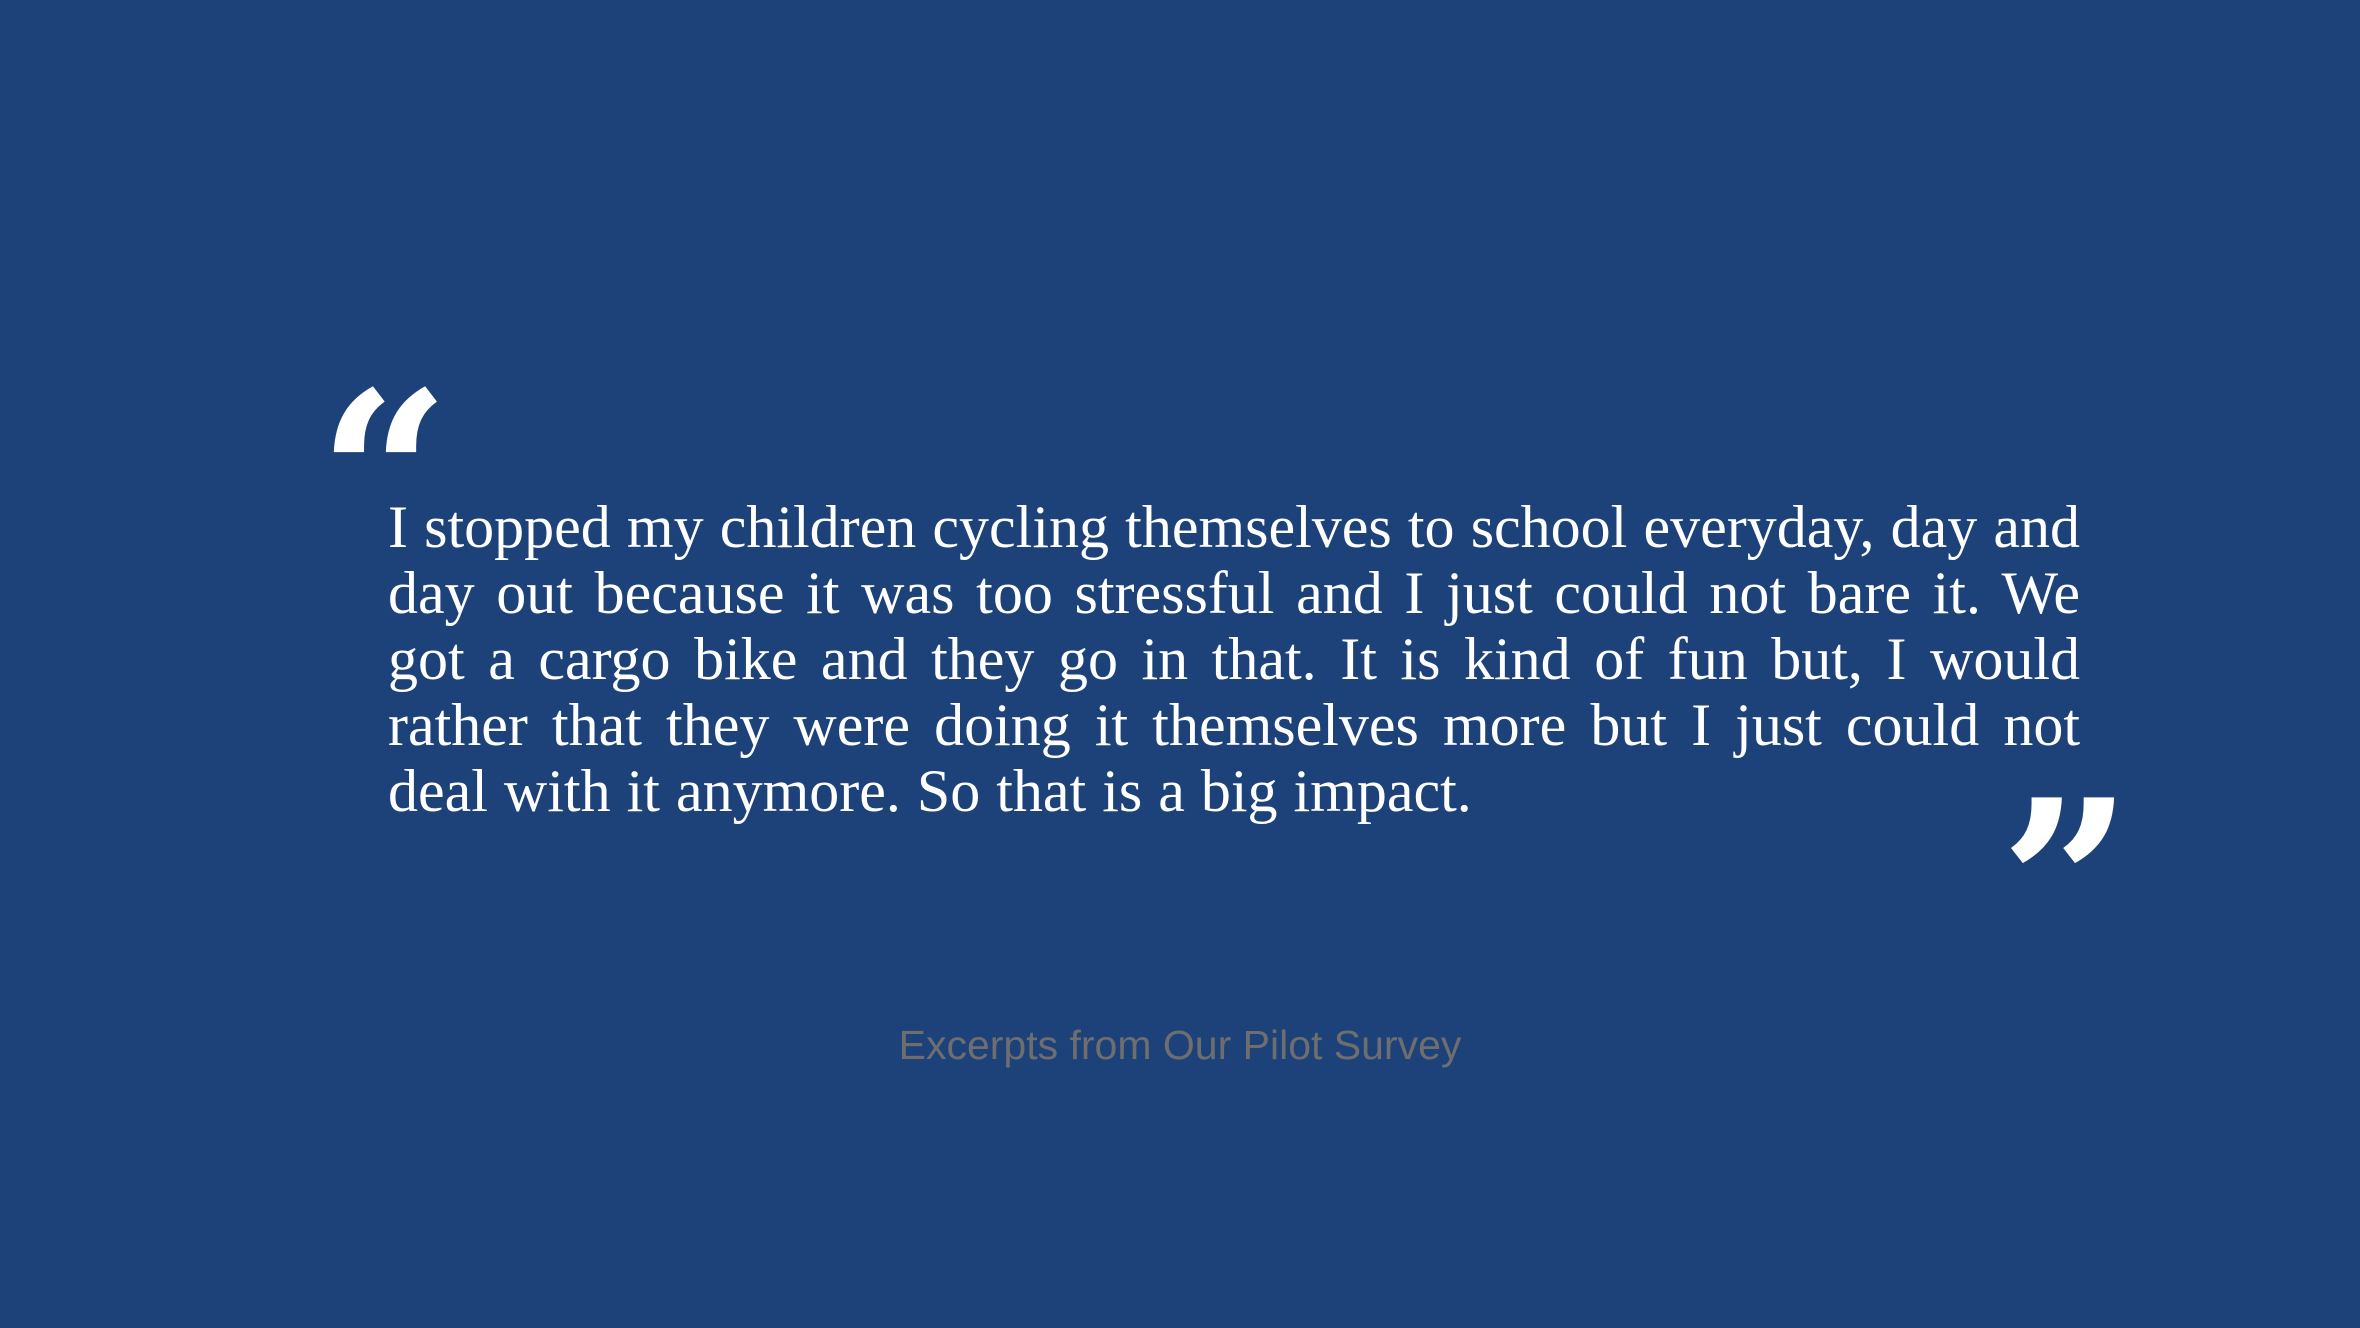  What do you see at coordinates (2066, 885) in the screenshot?
I see `close-quote-icon: ”` at bounding box center [2066, 885].